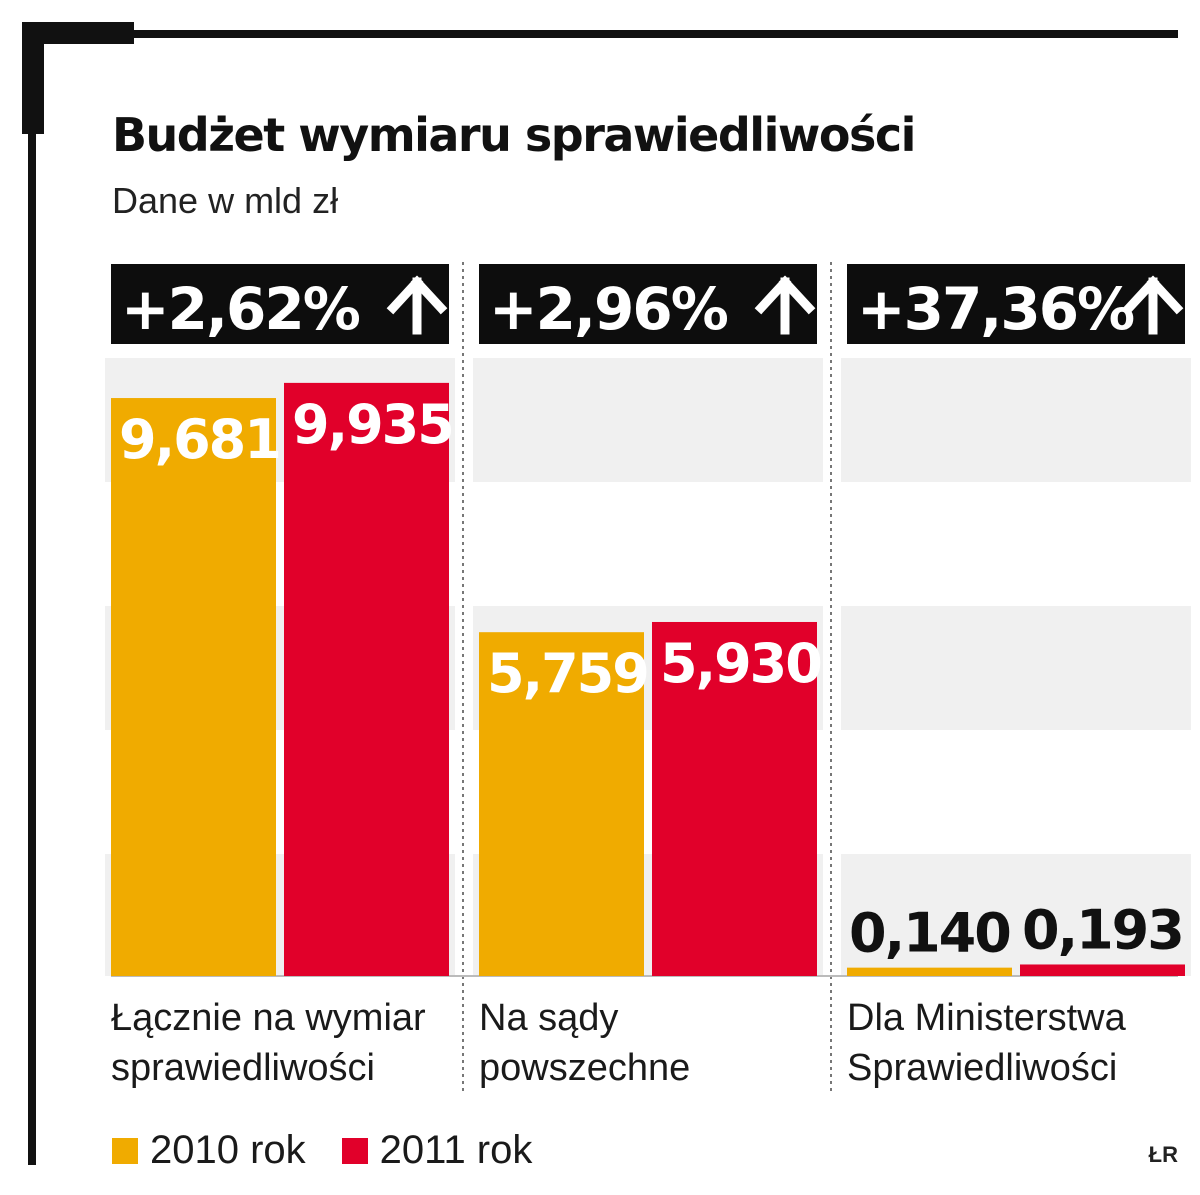  What do you see at coordinates (32, 642) in the screenshot?
I see `frame-left-rule` at bounding box center [32, 642].